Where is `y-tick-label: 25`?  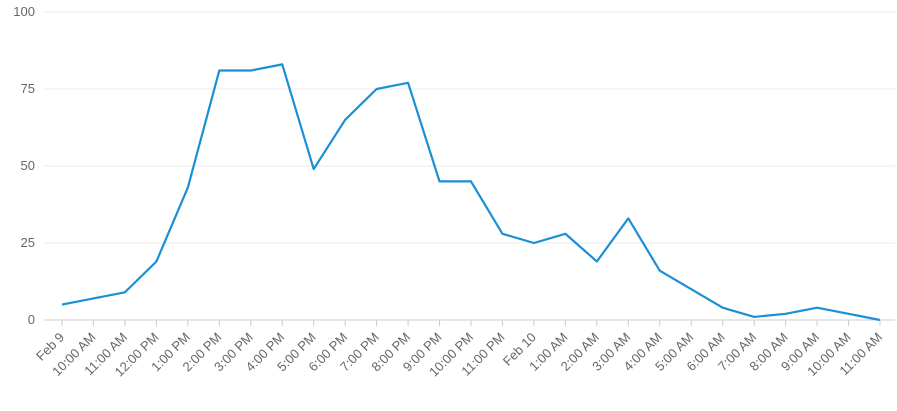 y-tick-label: 25 is located at coordinates (28, 242).